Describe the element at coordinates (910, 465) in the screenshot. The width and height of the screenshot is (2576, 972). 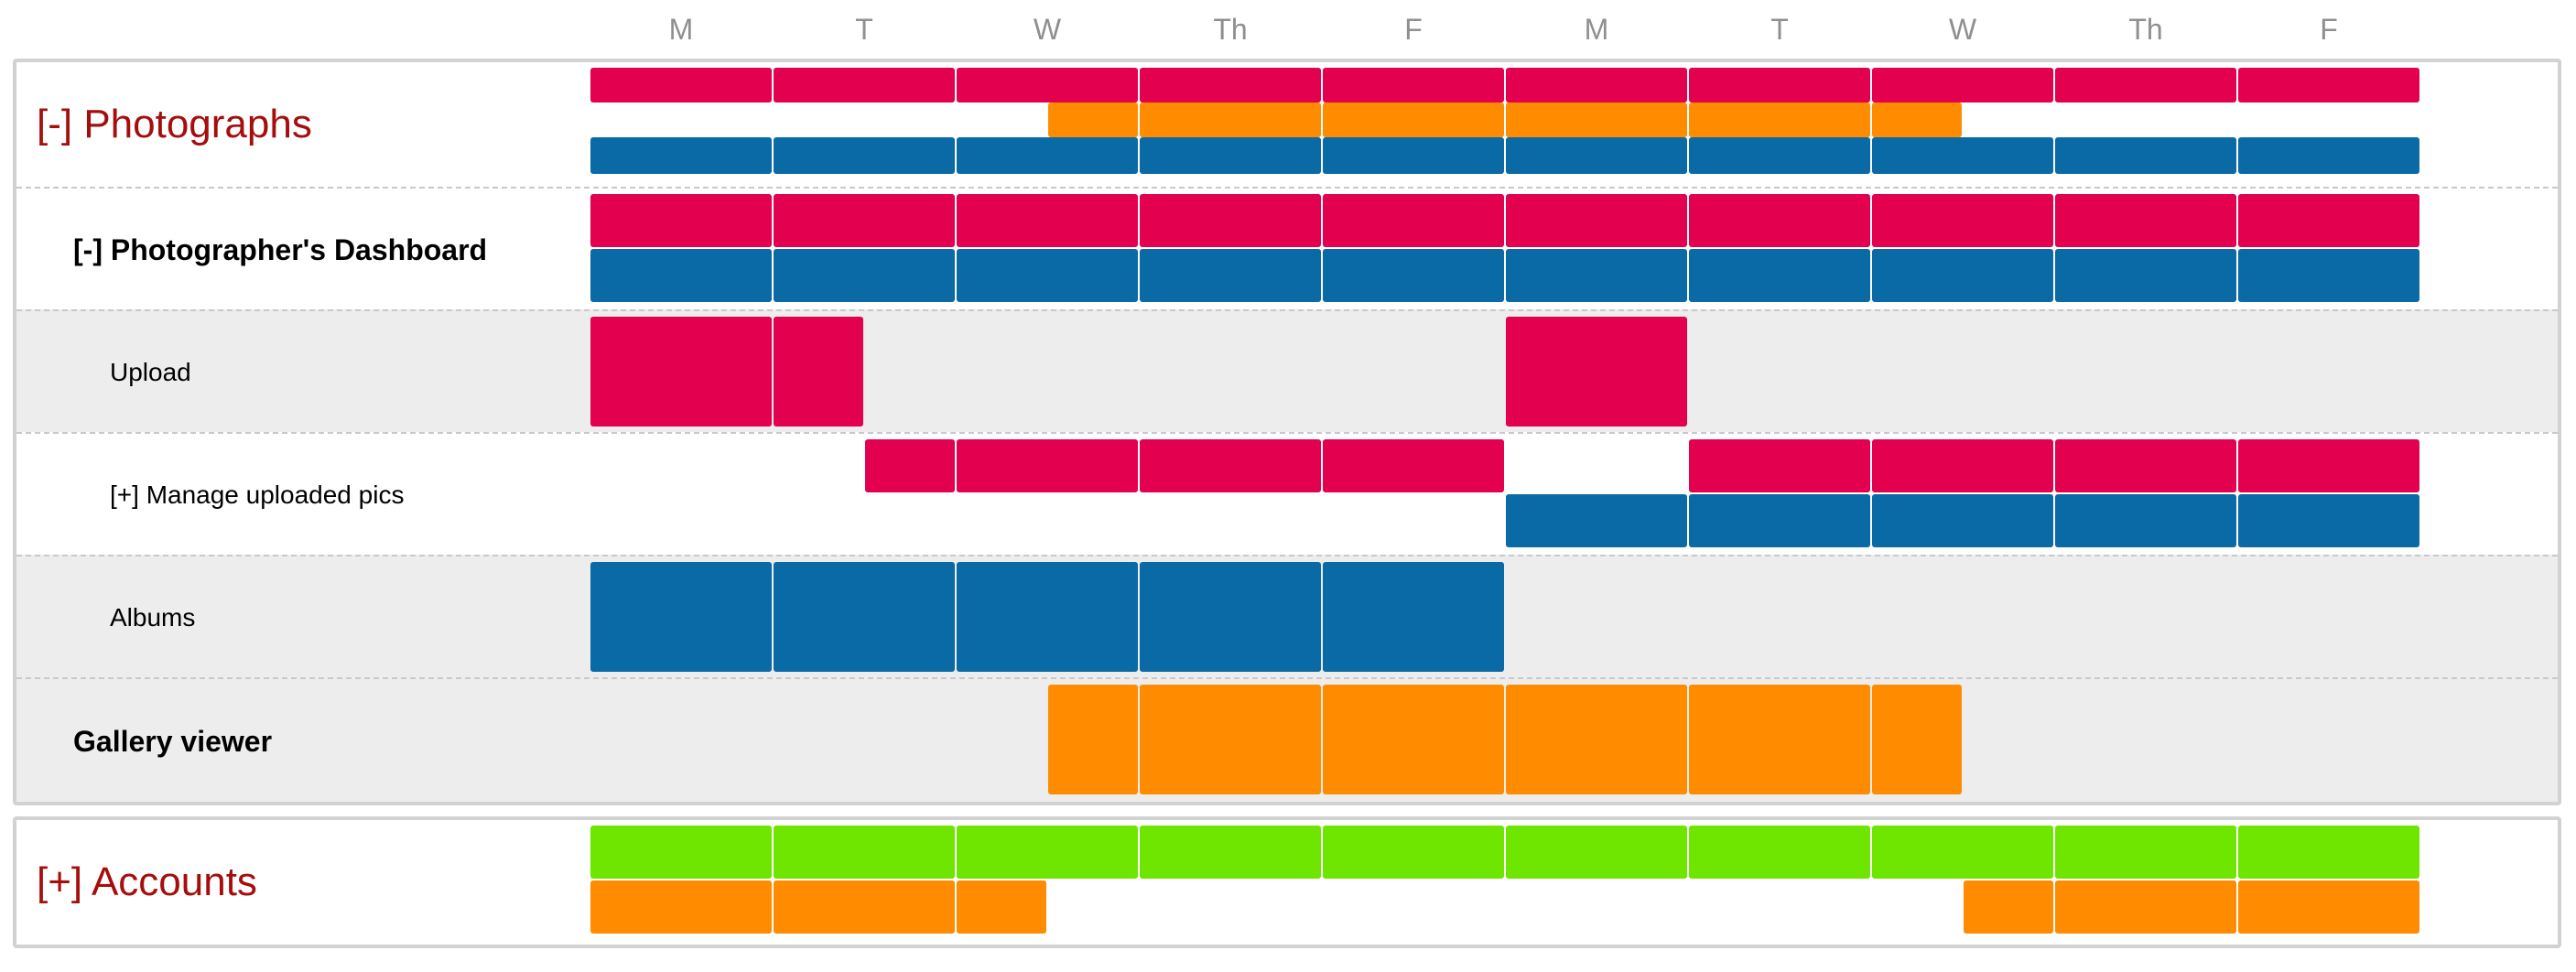
I see `bar-manage-uploaded-pics-pink-day2` at that location.